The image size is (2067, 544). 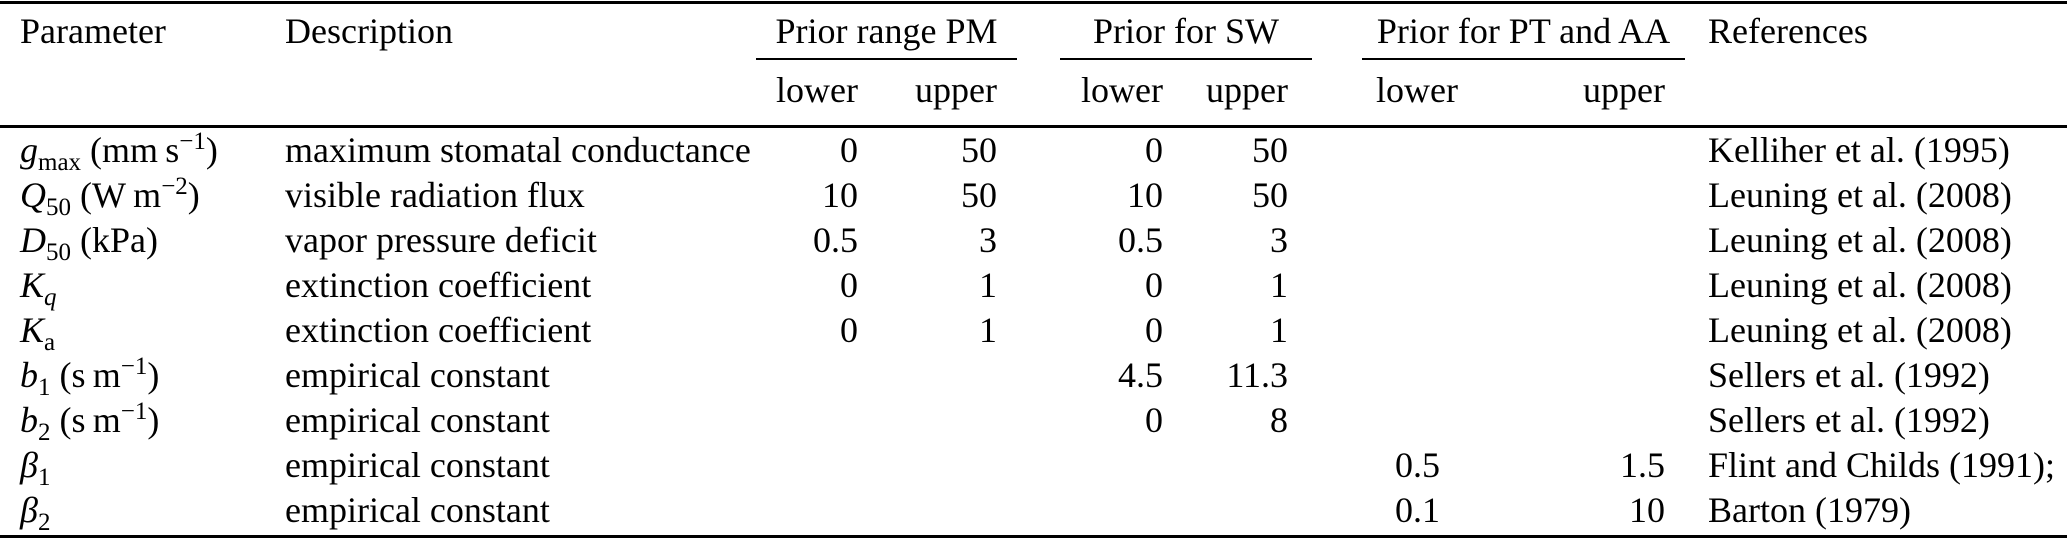 What do you see at coordinates (110, 197) in the screenshot?
I see `cell-param: Q50 (W m−2)` at bounding box center [110, 197].